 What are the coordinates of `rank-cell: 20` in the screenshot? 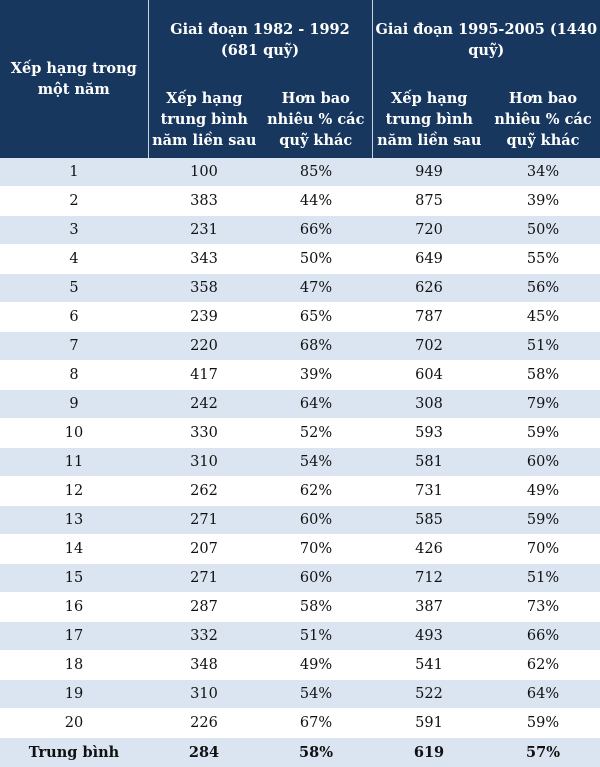 It's located at (74, 723).